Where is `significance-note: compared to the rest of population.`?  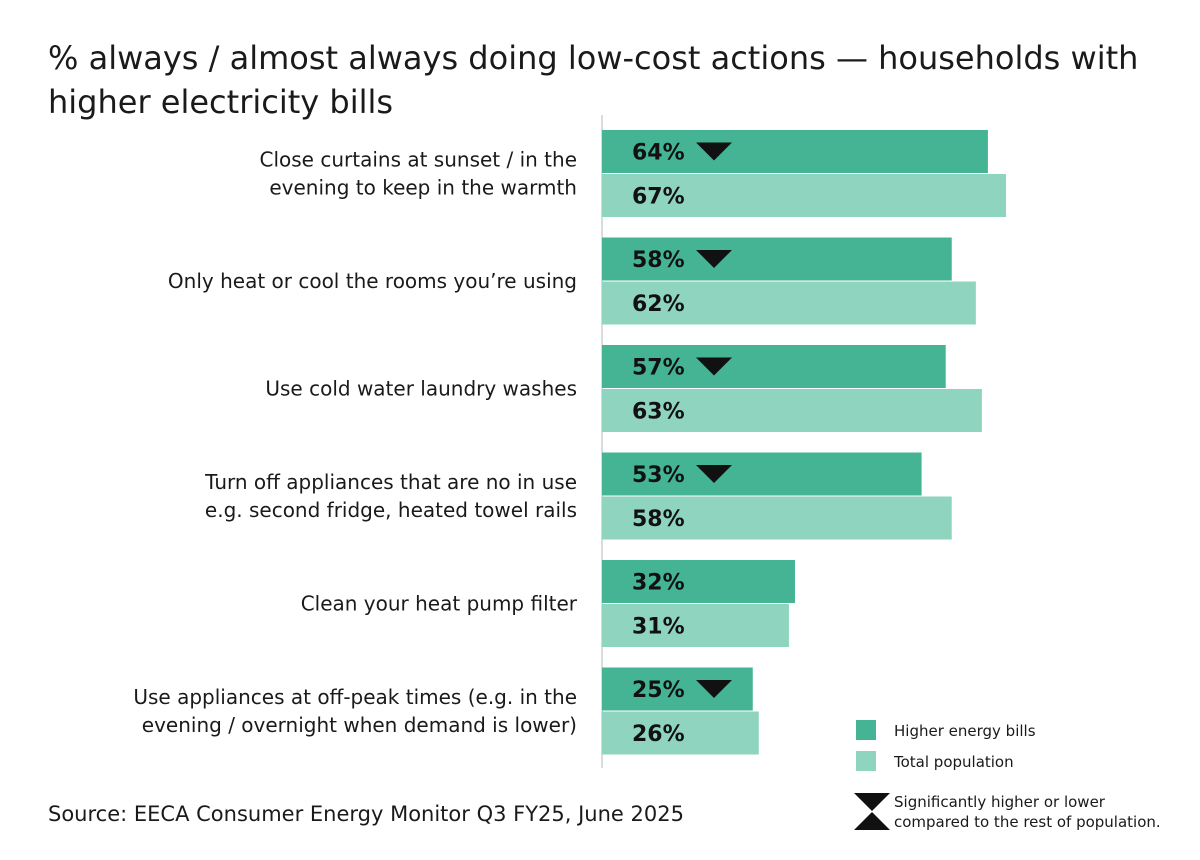 significance-note: compared to the rest of population. is located at coordinates (1027, 822).